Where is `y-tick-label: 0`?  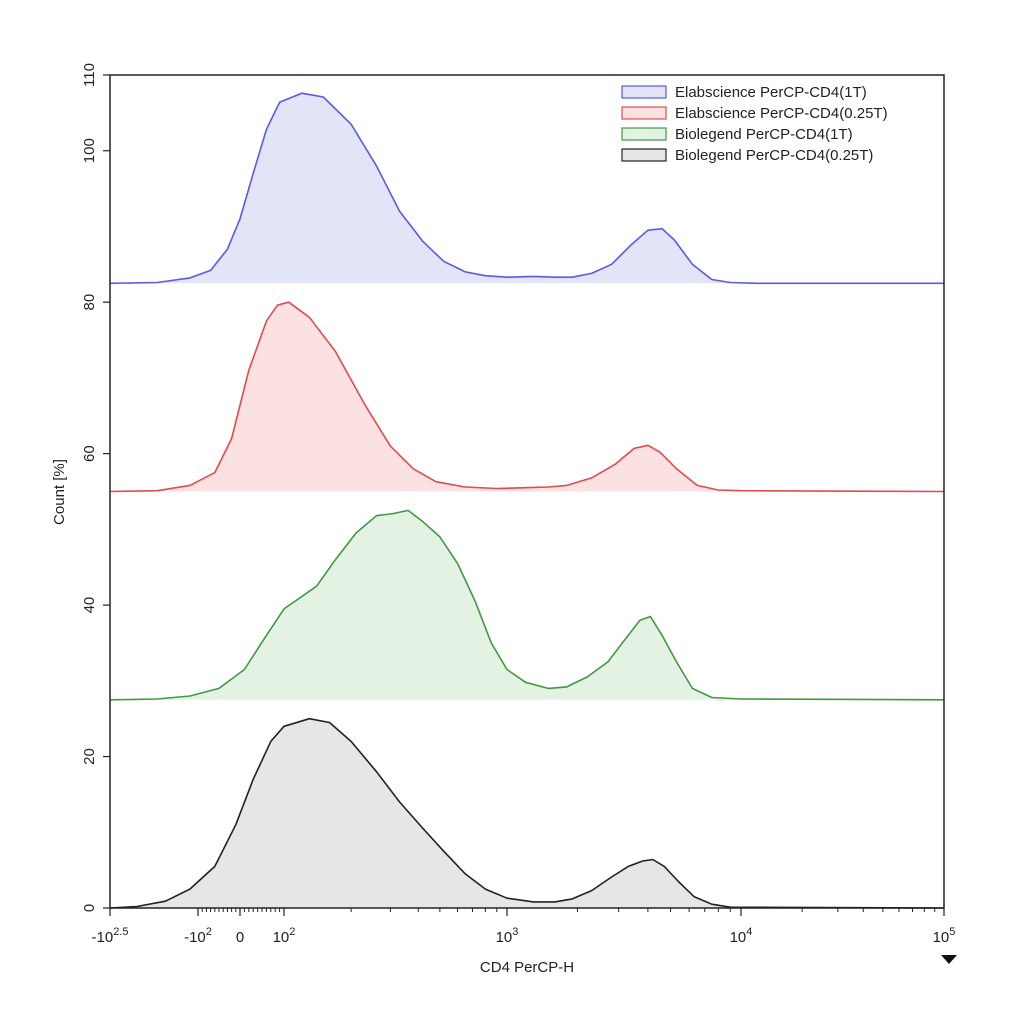
y-tick-label: 0 is located at coordinates (89, 908).